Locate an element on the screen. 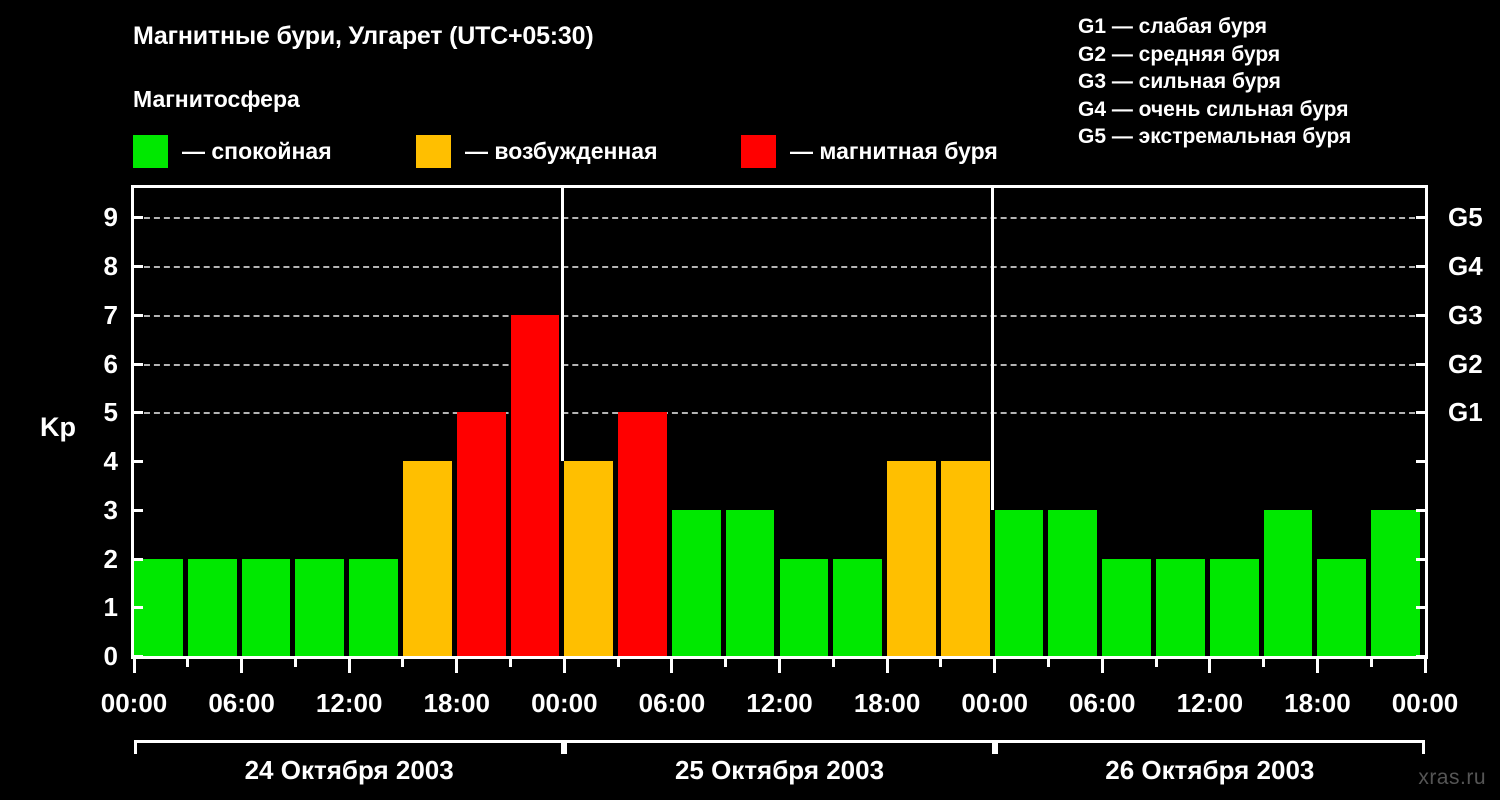  gscale-code-g4: G4 is located at coordinates (1092, 109).